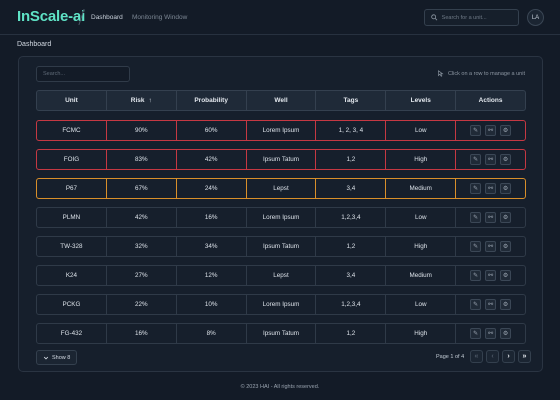 This screenshot has width=560, height=400. I want to click on cell-unit: P67, so click(72, 188).